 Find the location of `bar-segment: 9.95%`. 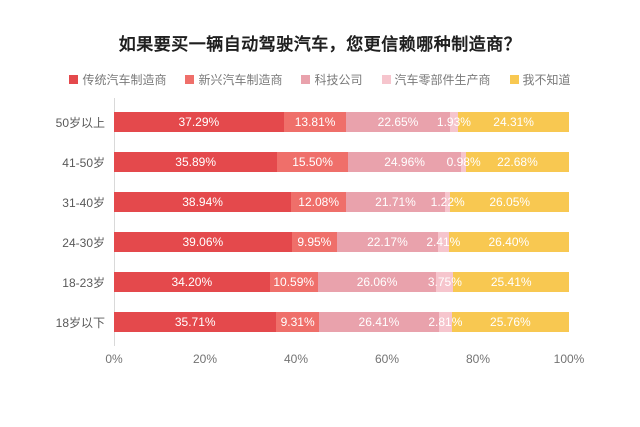

bar-segment: 9.95% is located at coordinates (314, 242).